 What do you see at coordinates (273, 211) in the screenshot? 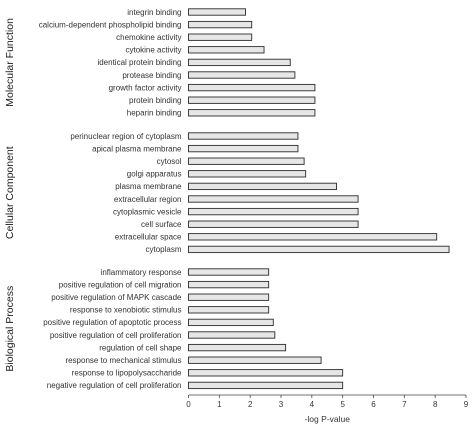
I see `bar-cytoplasmic-vesicle` at bounding box center [273, 211].